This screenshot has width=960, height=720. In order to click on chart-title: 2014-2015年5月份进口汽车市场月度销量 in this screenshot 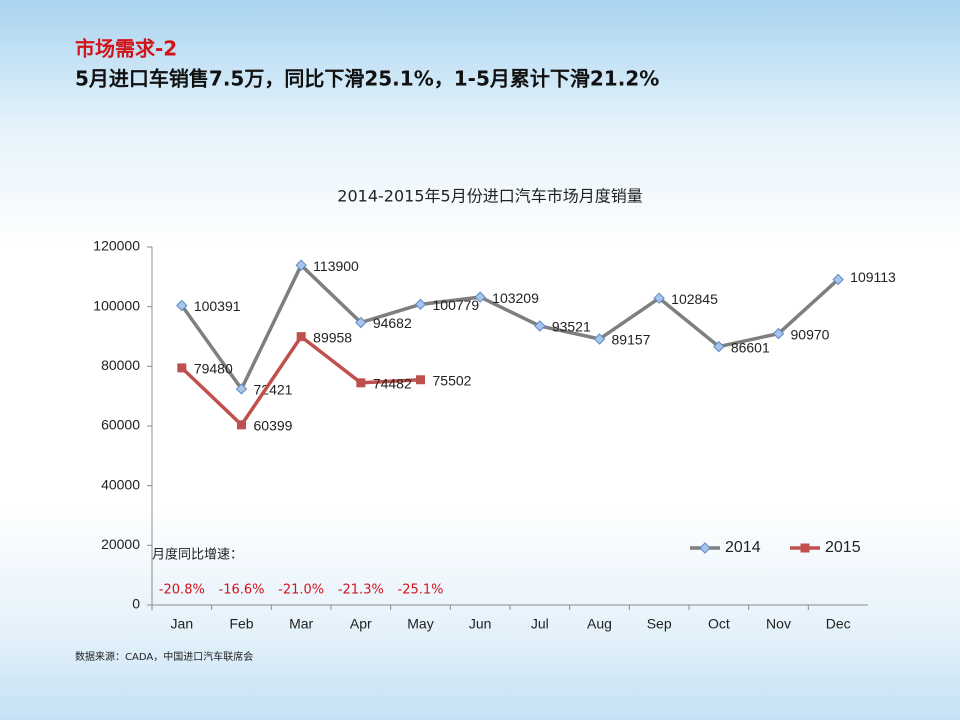, I will do `click(489, 196)`.